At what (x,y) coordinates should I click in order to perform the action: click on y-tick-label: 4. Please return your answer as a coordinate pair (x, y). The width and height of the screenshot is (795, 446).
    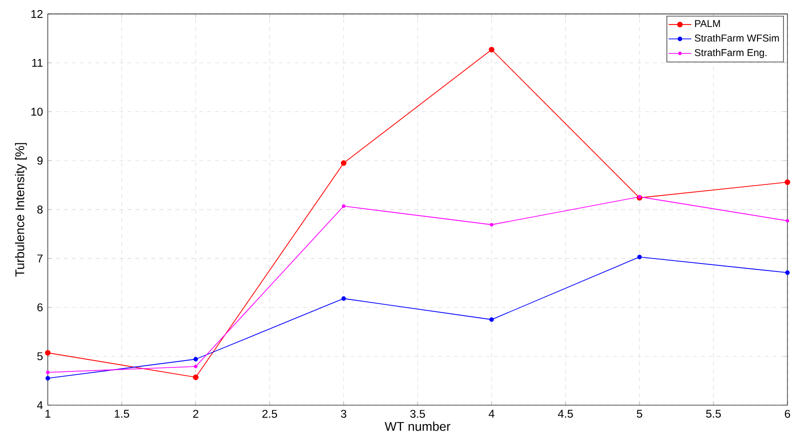
    Looking at the image, I should click on (40, 405).